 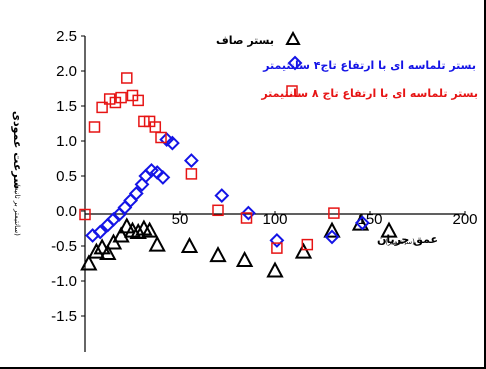 What do you see at coordinates (66, 36) in the screenshot?
I see `y-tick-label: 2.5` at bounding box center [66, 36].